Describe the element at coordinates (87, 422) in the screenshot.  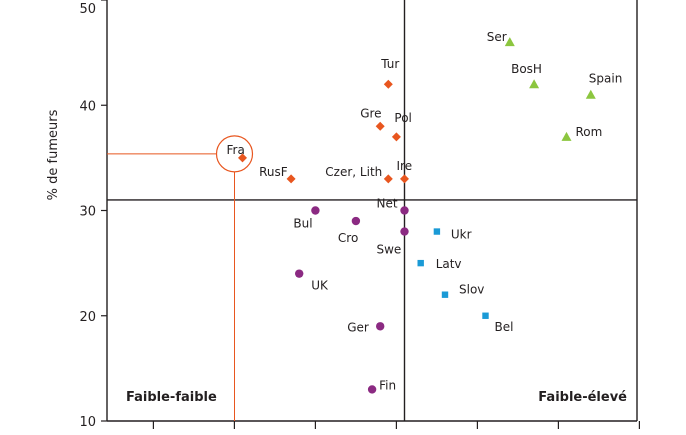
I see `y-tick-label: 10` at that location.